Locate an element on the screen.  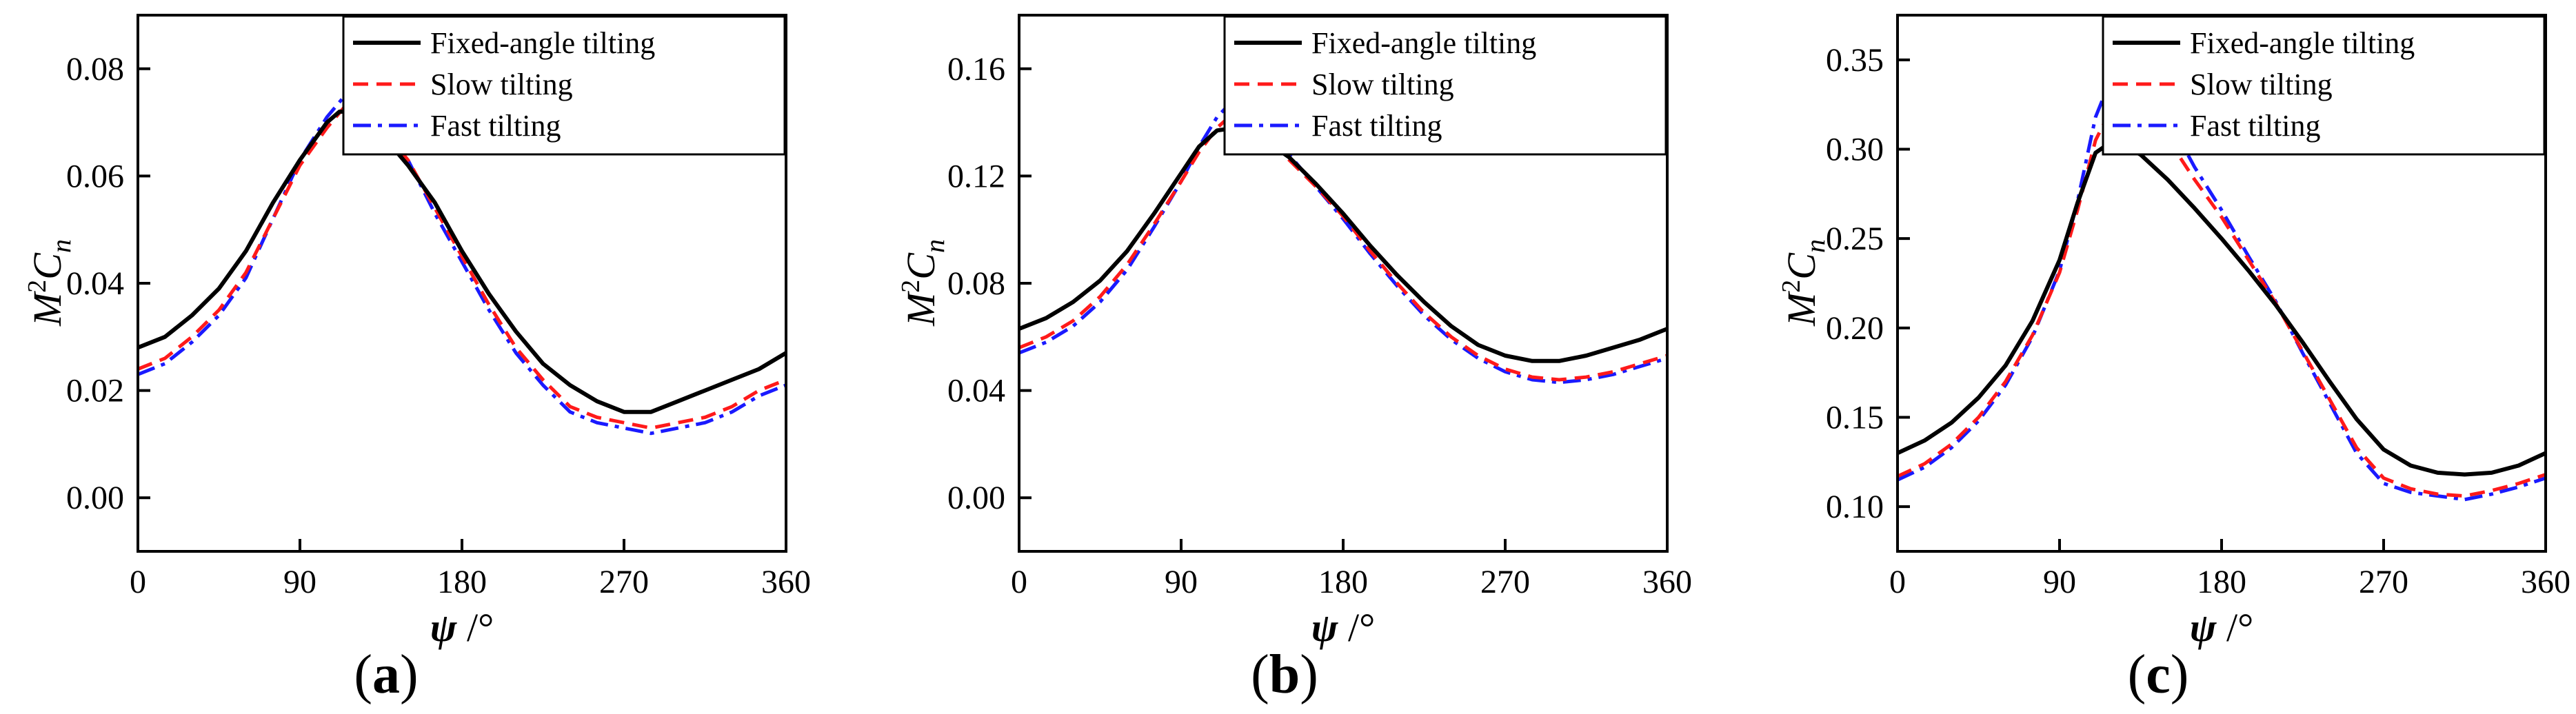
panel-label: (b) is located at coordinates (1284, 674).